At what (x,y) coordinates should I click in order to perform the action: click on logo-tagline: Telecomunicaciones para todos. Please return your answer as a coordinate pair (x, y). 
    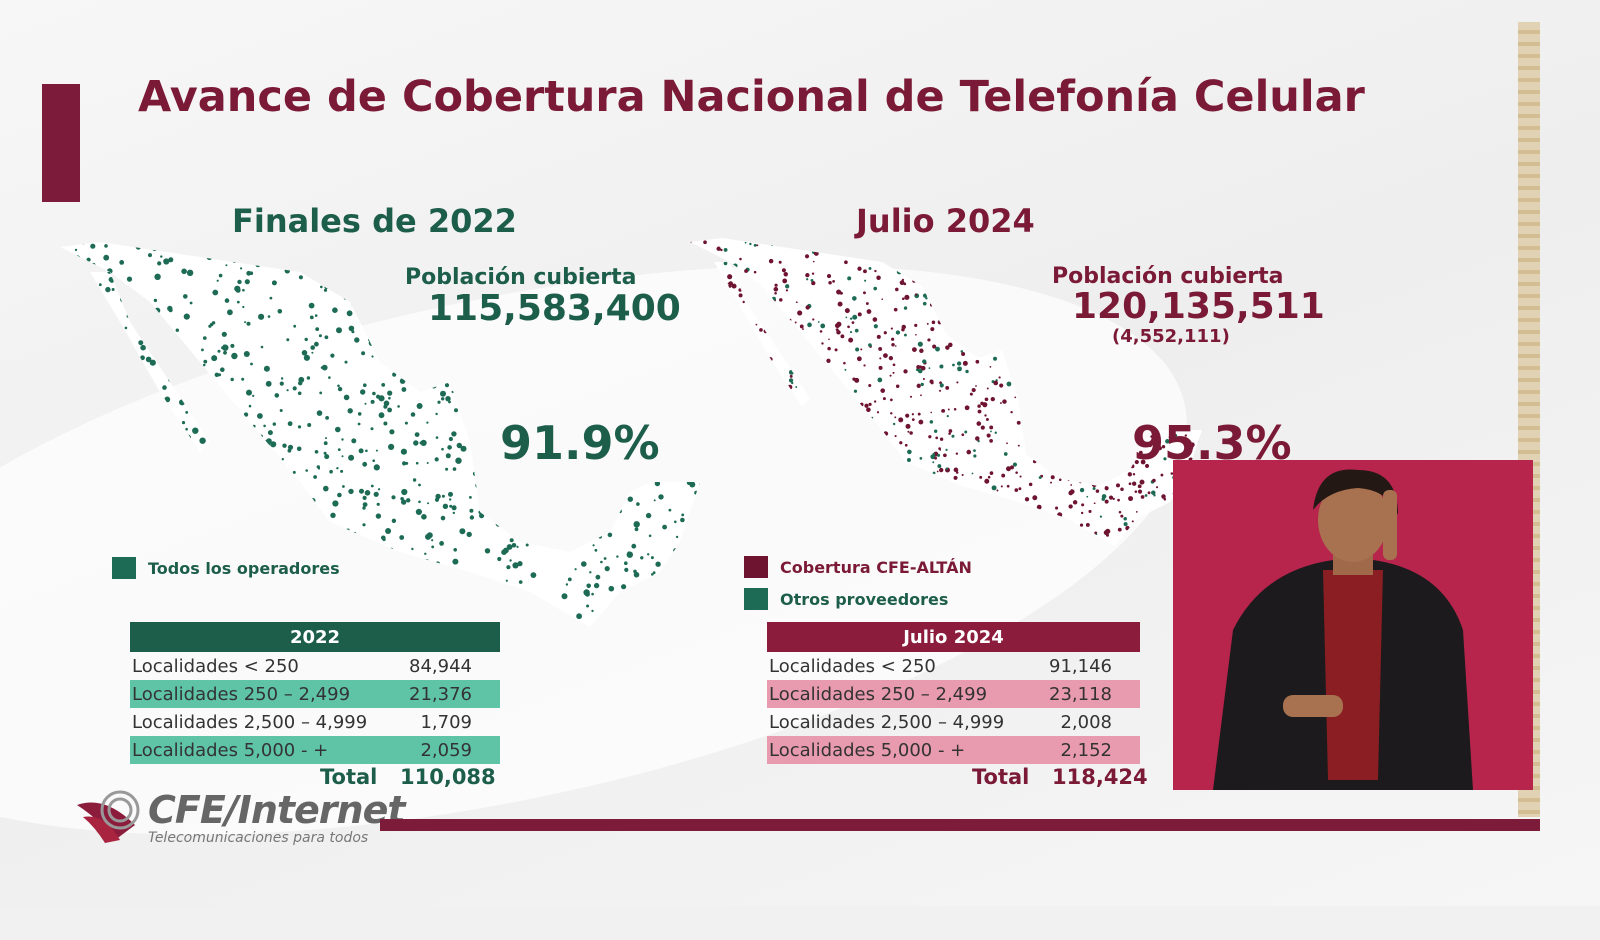
    Looking at the image, I should click on (258, 838).